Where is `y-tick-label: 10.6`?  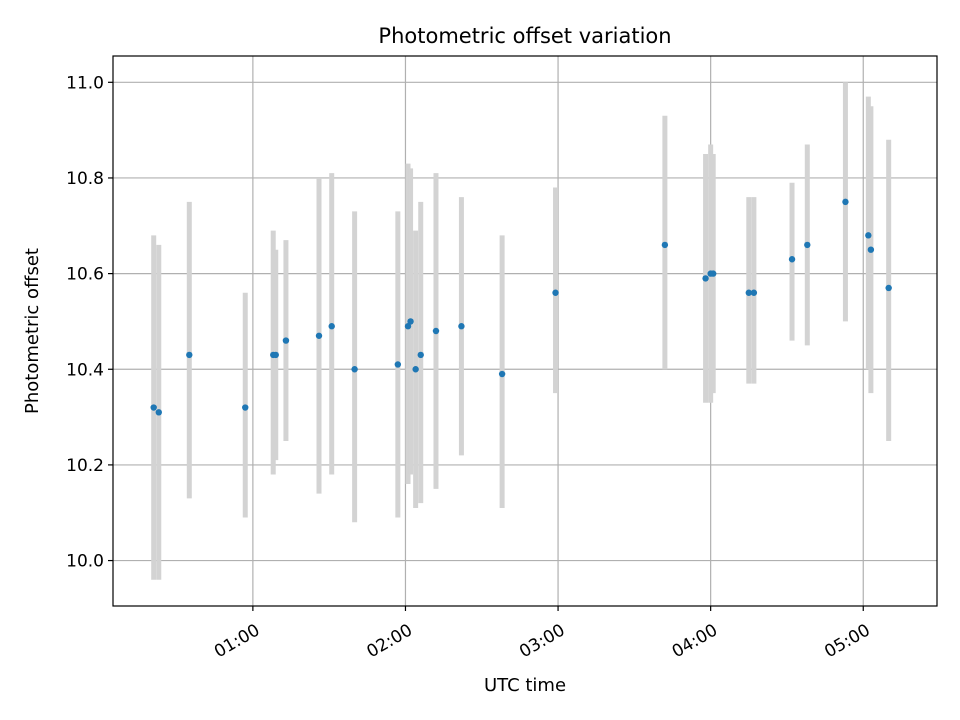
y-tick-label: 10.6 is located at coordinates (85, 275).